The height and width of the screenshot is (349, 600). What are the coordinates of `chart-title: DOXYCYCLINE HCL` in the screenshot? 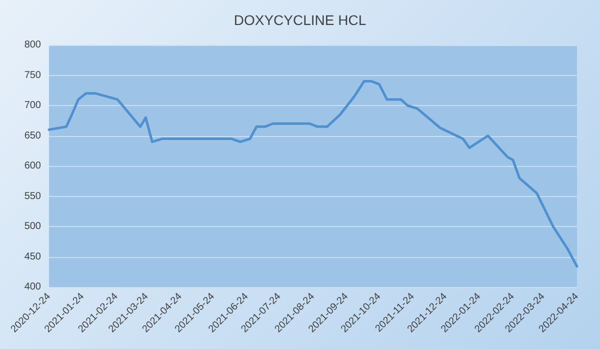 It's located at (300, 20).